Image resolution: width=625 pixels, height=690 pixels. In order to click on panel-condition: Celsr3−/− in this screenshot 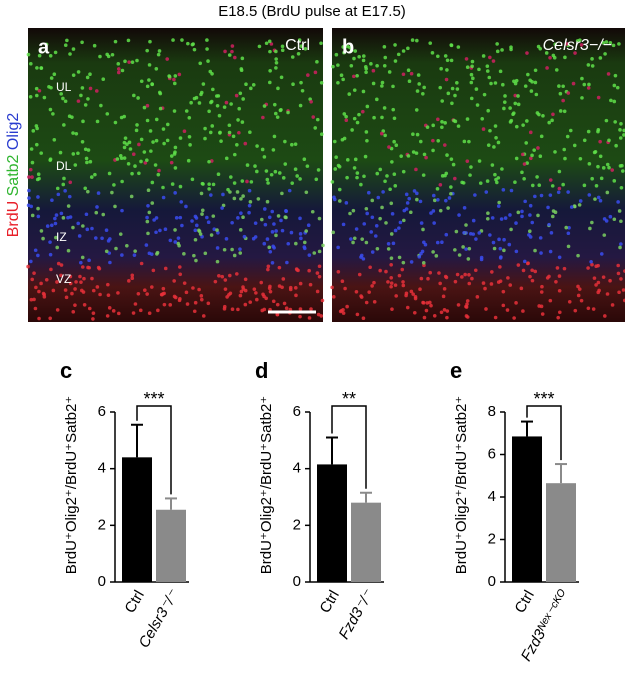, I will do `click(577, 45)`.